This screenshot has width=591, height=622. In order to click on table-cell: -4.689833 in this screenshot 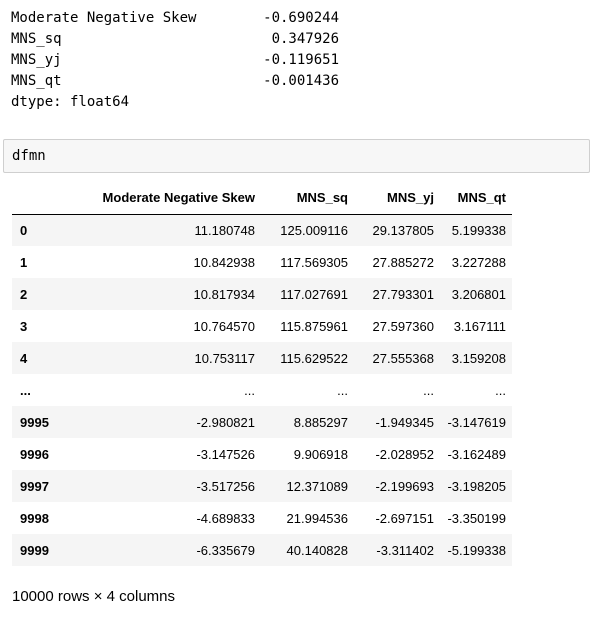, I will do `click(225, 518)`.